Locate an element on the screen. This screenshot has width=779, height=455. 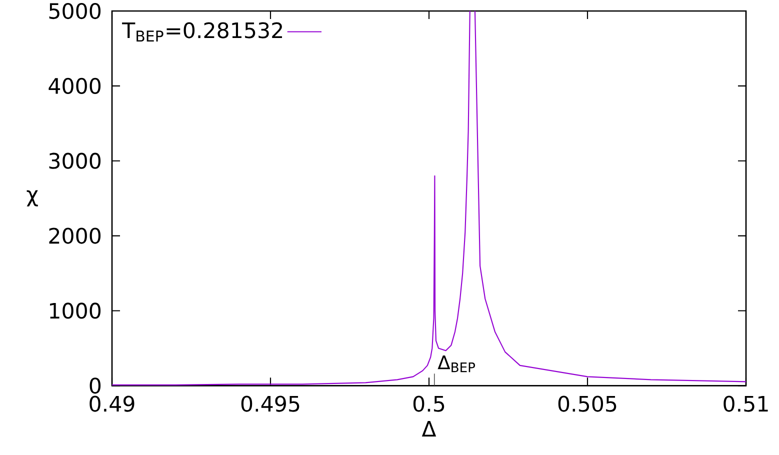
y-tick-label: 4000 is located at coordinates (74, 86).